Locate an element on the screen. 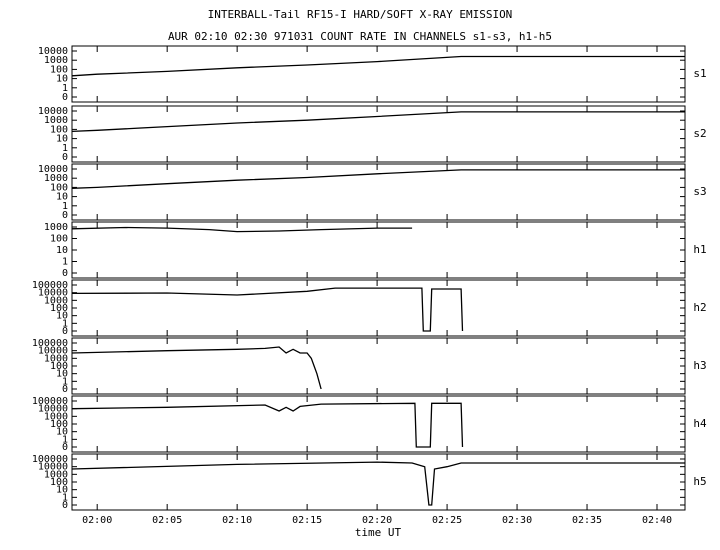 This screenshot has height=550, width=720. panel-label: s2 is located at coordinates (699, 133).